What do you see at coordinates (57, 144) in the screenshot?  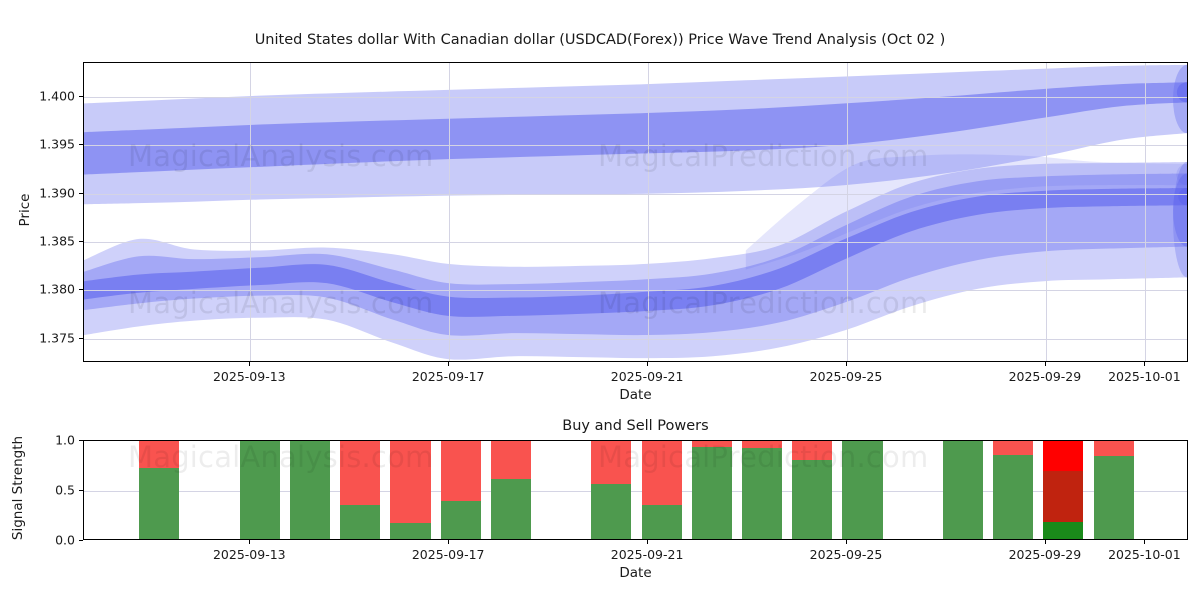 I see `price-y-tick-label: 1.395` at bounding box center [57, 144].